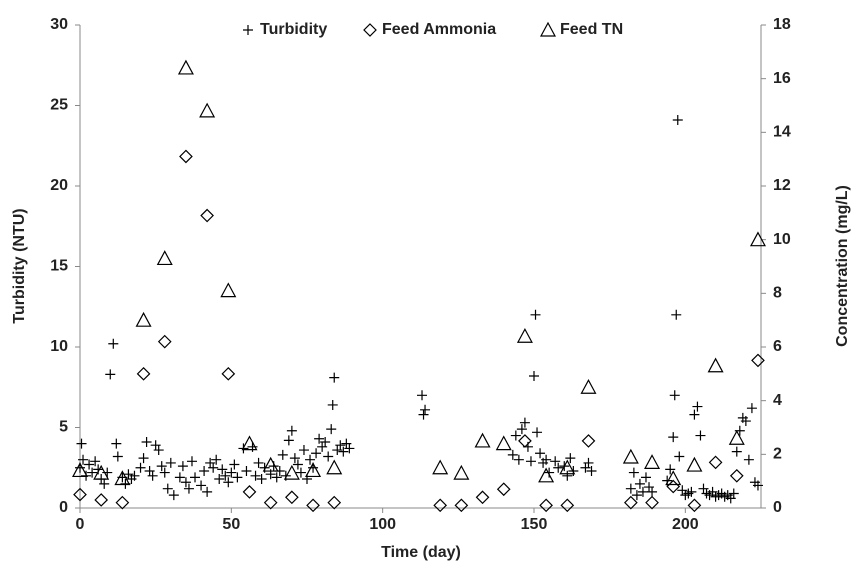 The height and width of the screenshot is (565, 858). Describe the element at coordinates (59, 346) in the screenshot. I see `y-tick-label: 10` at that location.